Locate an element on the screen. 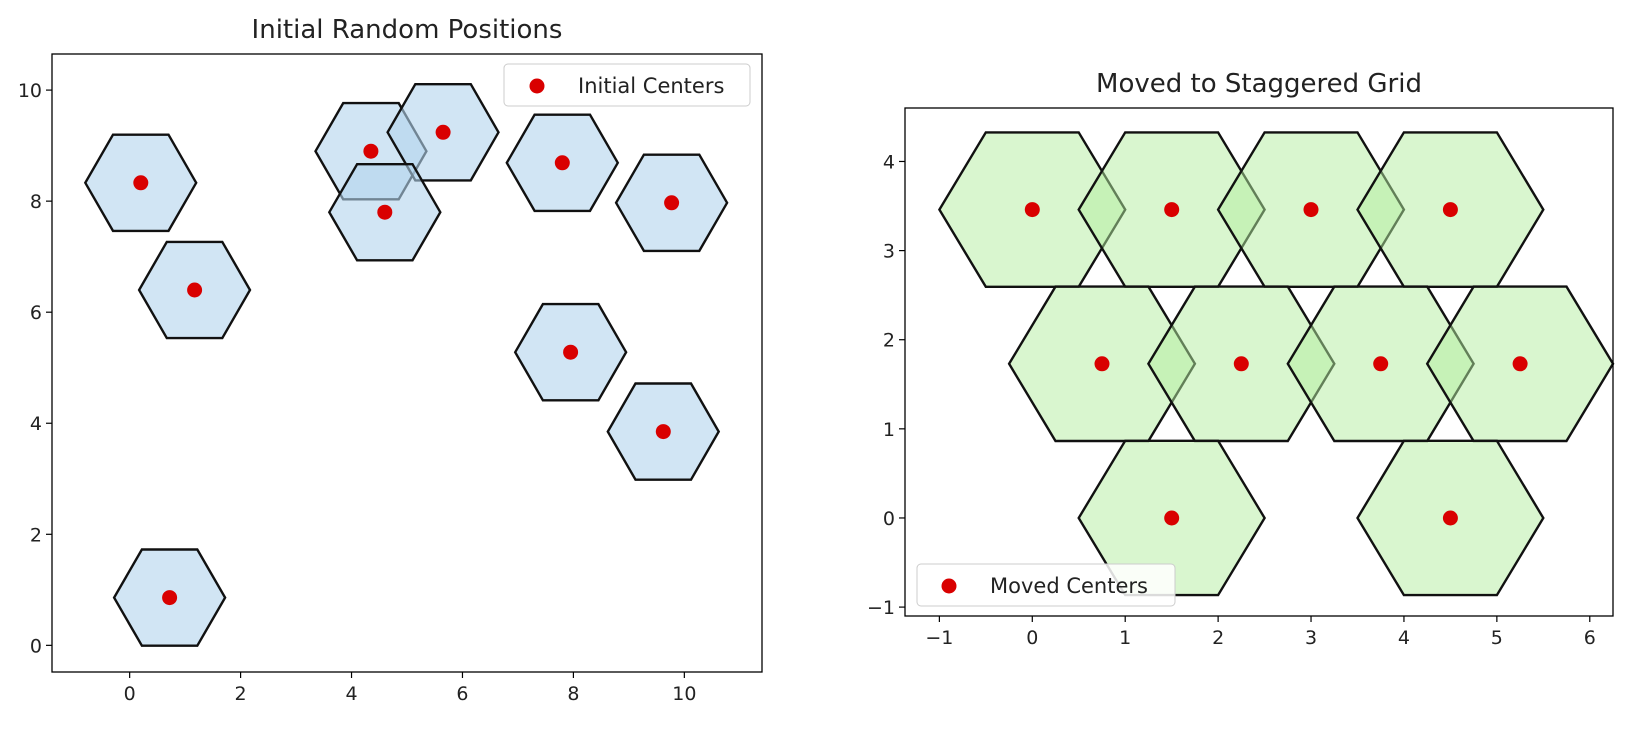 The width and height of the screenshot is (1631, 739). x-tick-label: −1 is located at coordinates (939, 638).